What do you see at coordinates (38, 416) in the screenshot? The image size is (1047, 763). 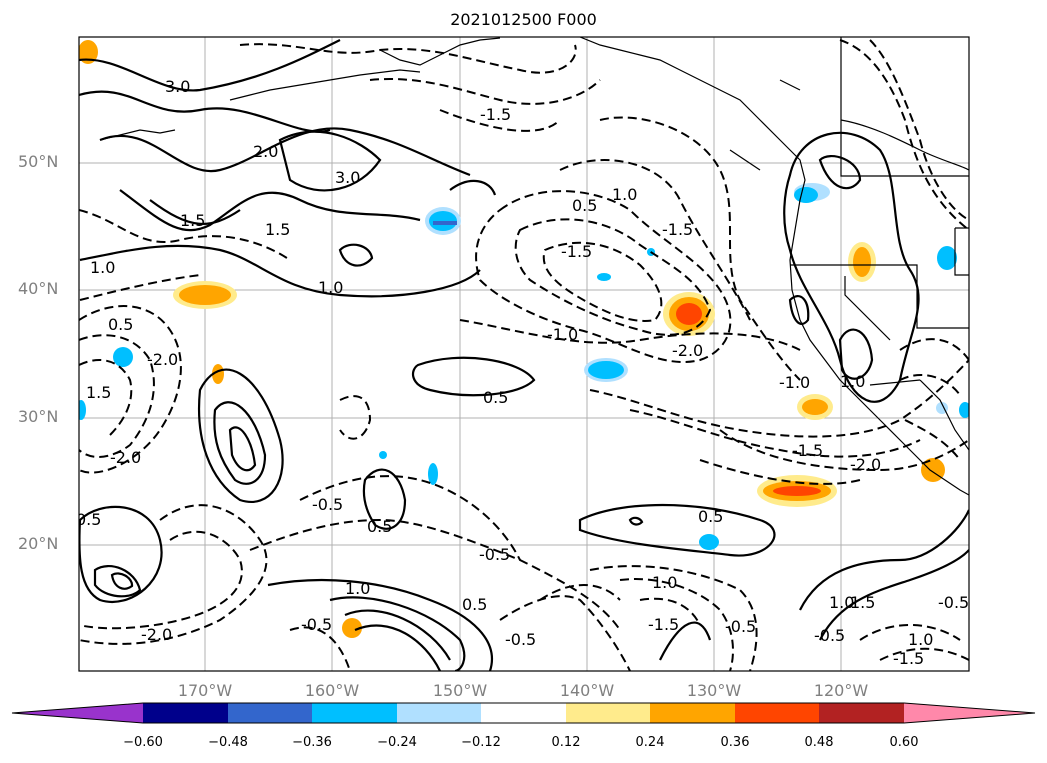 I see `lat-label: 30°N` at bounding box center [38, 416].